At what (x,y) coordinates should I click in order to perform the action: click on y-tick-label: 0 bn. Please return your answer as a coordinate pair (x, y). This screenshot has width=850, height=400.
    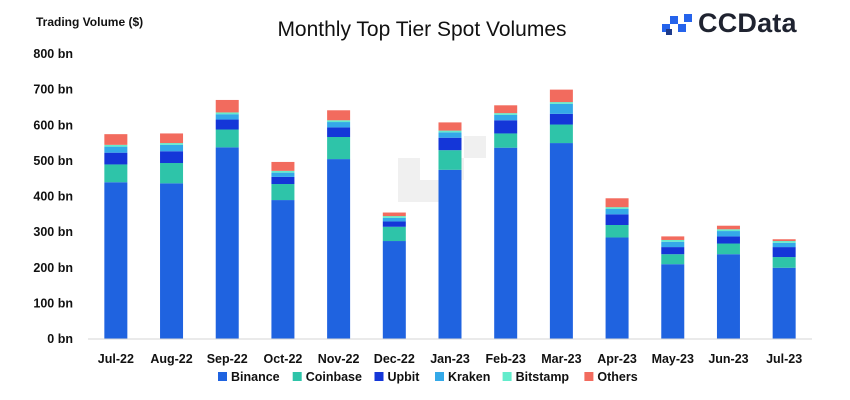
    Looking at the image, I should click on (60, 339).